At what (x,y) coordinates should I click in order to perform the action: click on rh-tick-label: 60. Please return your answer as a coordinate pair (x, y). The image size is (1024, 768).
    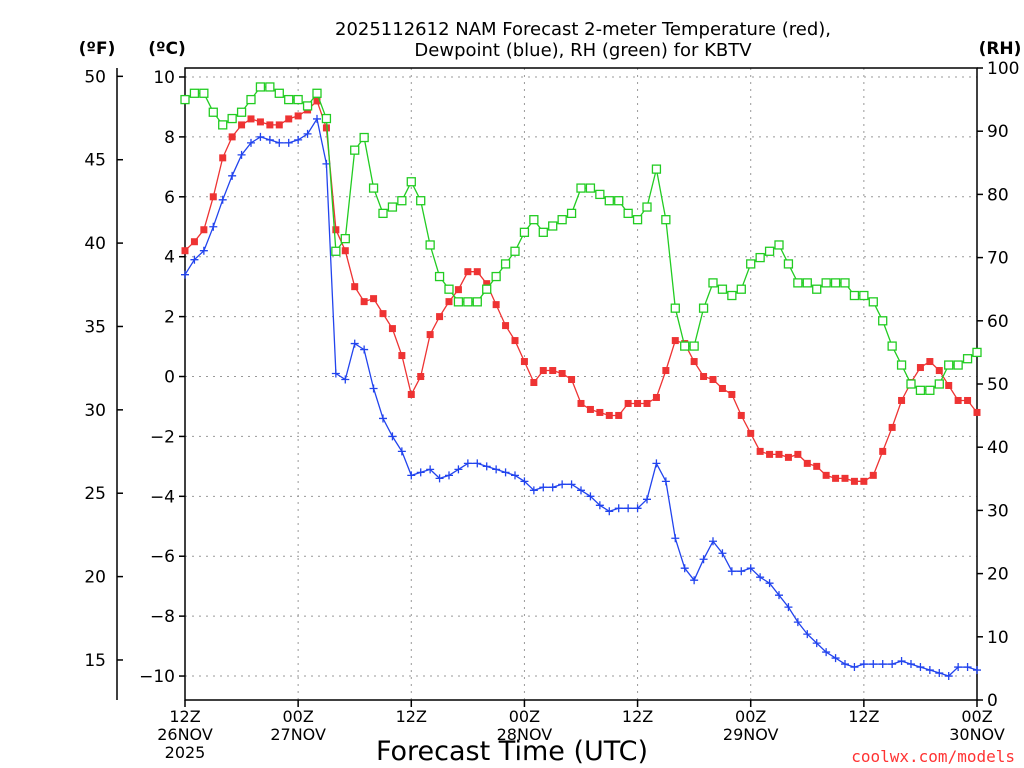
    Looking at the image, I should click on (998, 322).